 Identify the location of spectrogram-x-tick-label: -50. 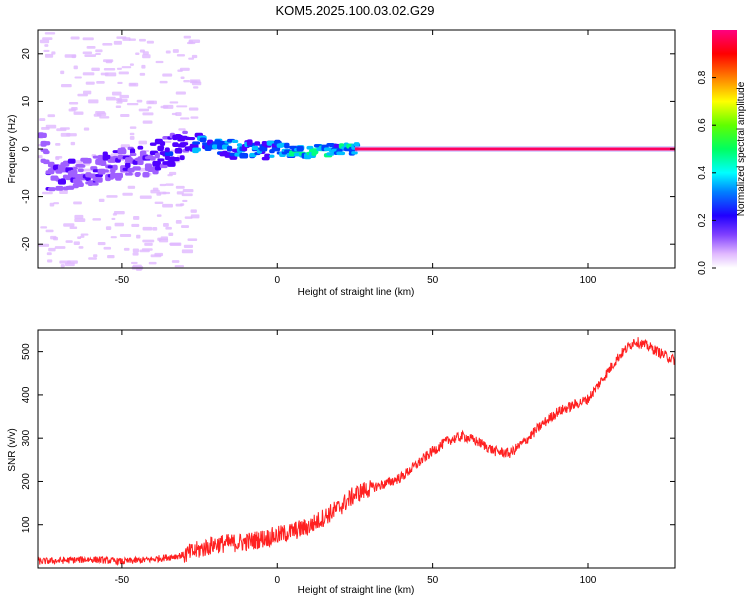
(122, 280).